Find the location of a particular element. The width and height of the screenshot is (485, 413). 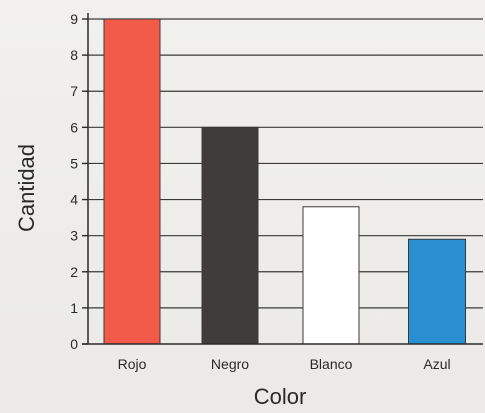

x-tick-label: Azul is located at coordinates (436, 364).